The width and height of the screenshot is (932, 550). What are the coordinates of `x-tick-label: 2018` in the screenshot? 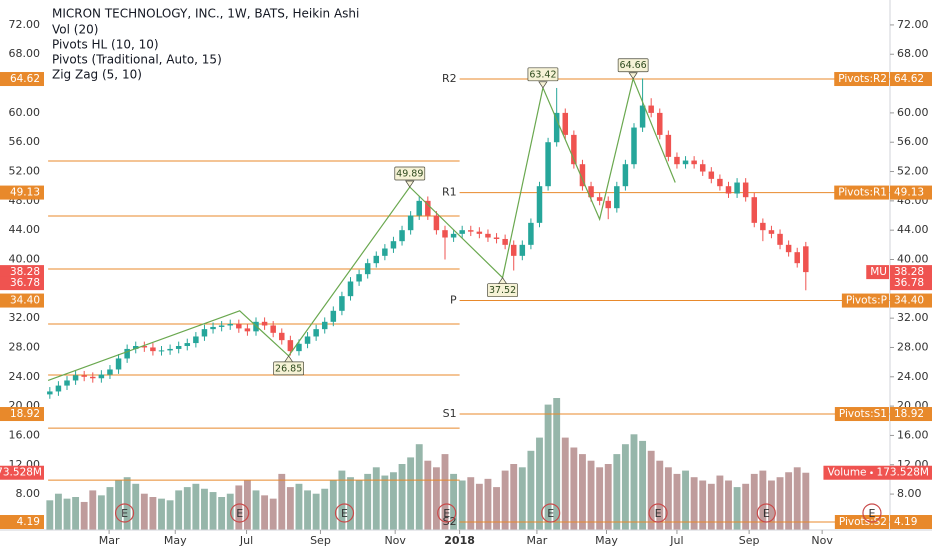 It's located at (459, 540).